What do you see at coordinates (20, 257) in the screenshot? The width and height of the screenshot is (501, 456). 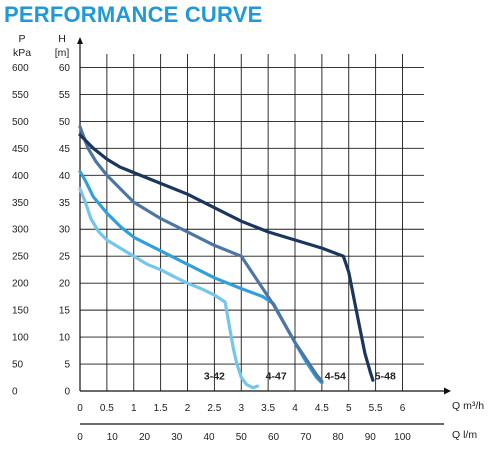 I see `y2-tick-label-5: 250` at bounding box center [20, 257].